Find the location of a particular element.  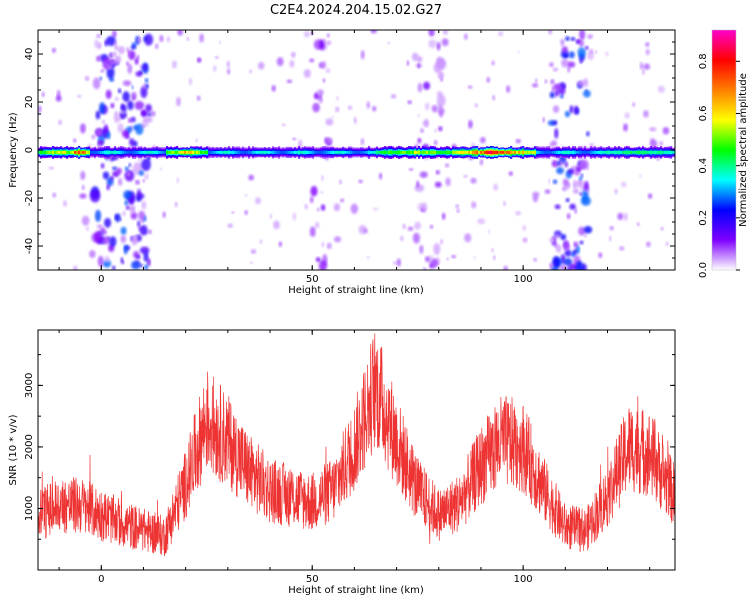

colorbar-tick-label: 0.6 is located at coordinates (703, 114).